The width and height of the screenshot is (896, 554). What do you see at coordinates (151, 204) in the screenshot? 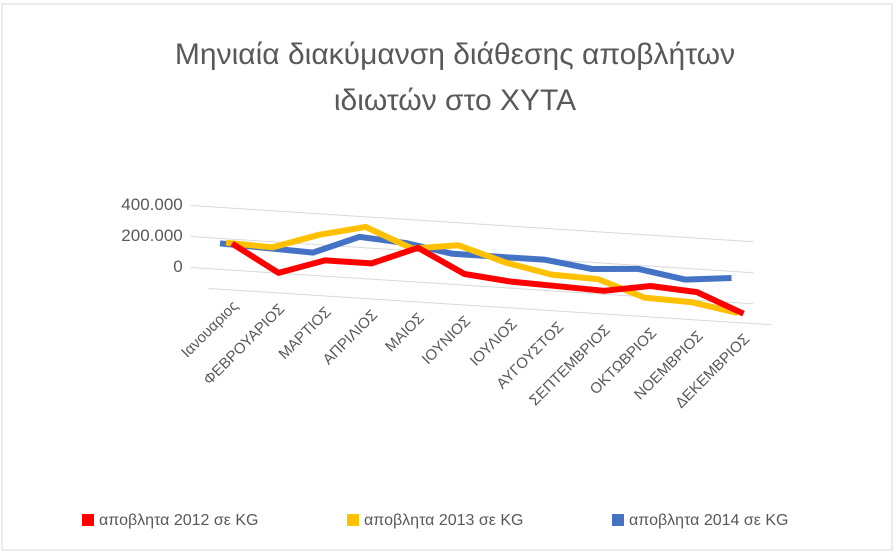
I see `y-tick-label: 400.000` at bounding box center [151, 204].